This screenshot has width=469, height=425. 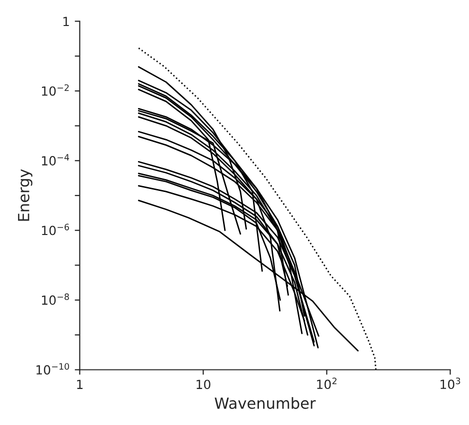 What do you see at coordinates (55, 90) in the screenshot?
I see `y-tick-label: 10$^{−2}$` at bounding box center [55, 90].